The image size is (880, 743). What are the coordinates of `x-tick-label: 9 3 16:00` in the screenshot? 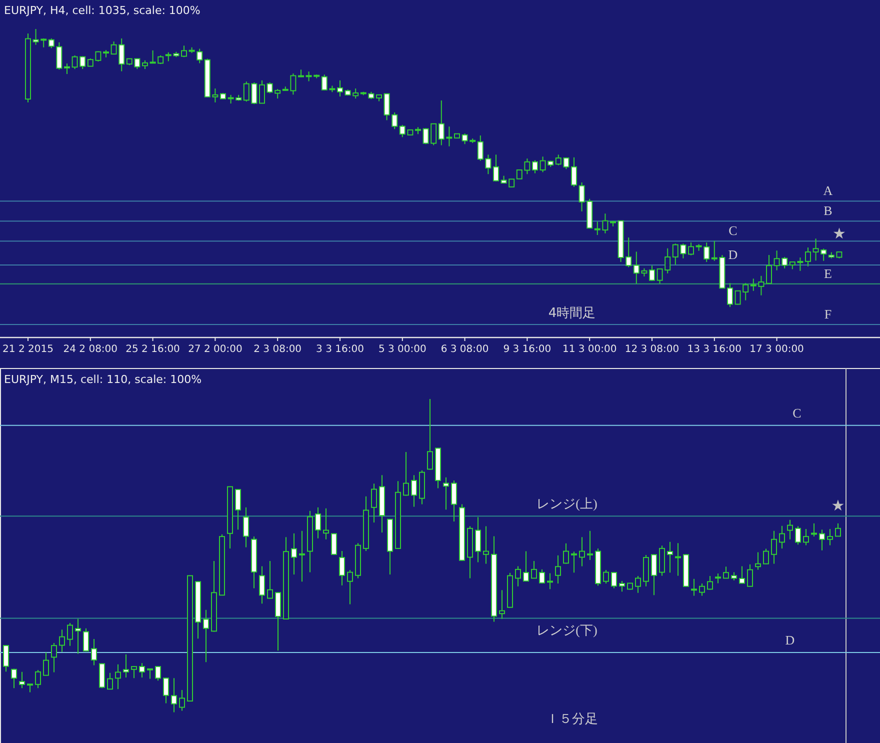 It's located at (527, 349).